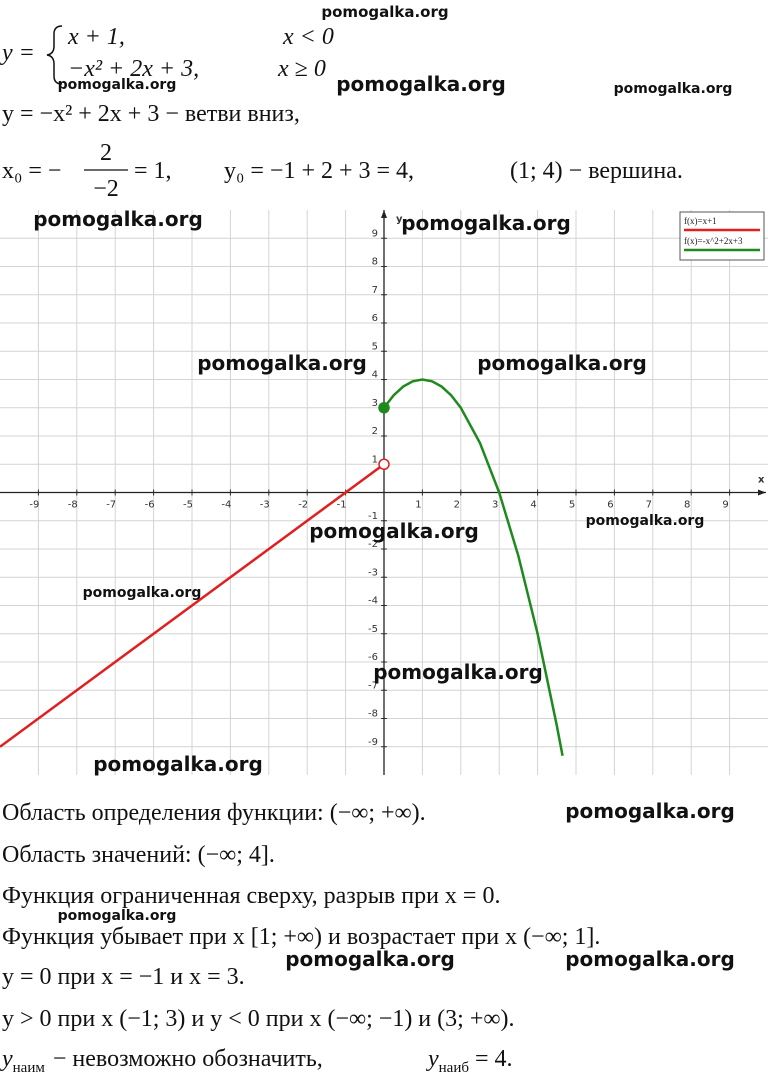  What do you see at coordinates (418, 505) in the screenshot?
I see `x-tick-label: 1` at bounding box center [418, 505].